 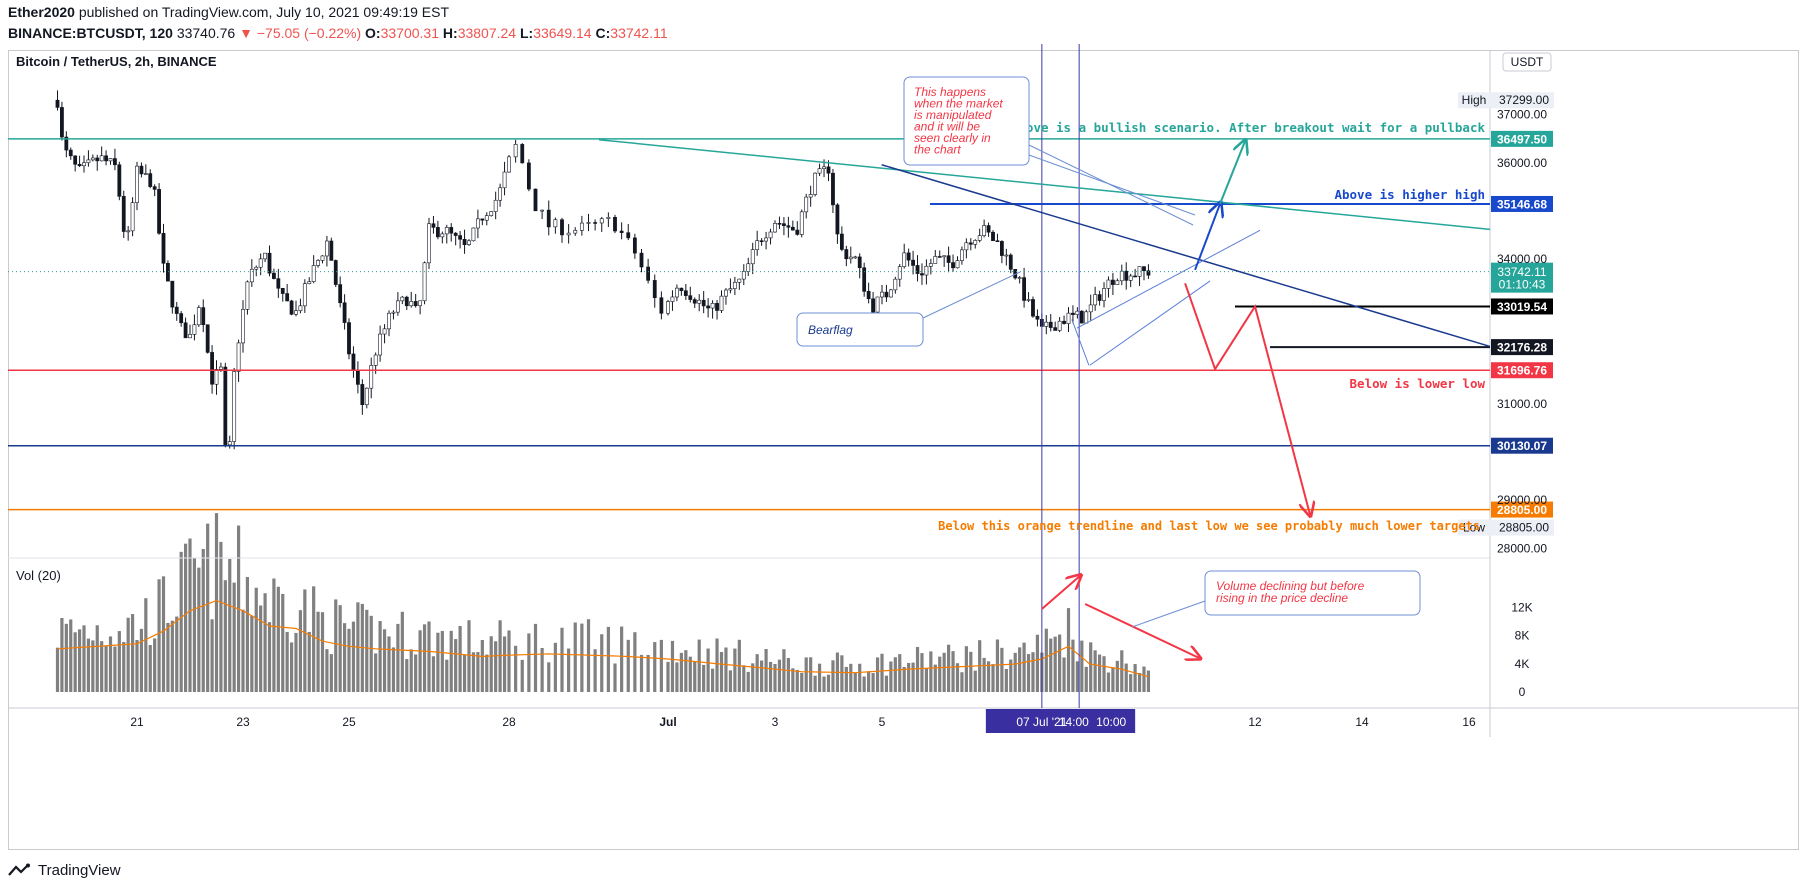 I want to click on level-label: 36497.50, so click(x=1522, y=139).